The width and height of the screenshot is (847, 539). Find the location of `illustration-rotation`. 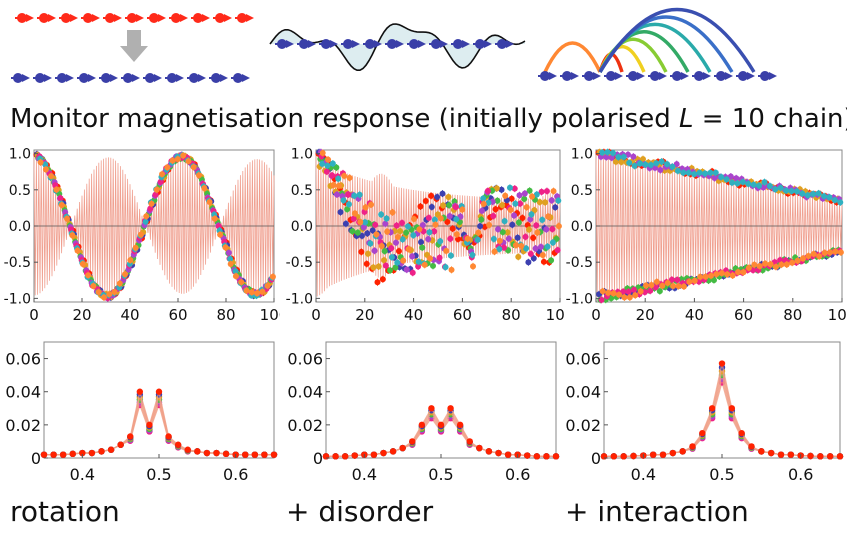

illustration-rotation is located at coordinates (132, 48).